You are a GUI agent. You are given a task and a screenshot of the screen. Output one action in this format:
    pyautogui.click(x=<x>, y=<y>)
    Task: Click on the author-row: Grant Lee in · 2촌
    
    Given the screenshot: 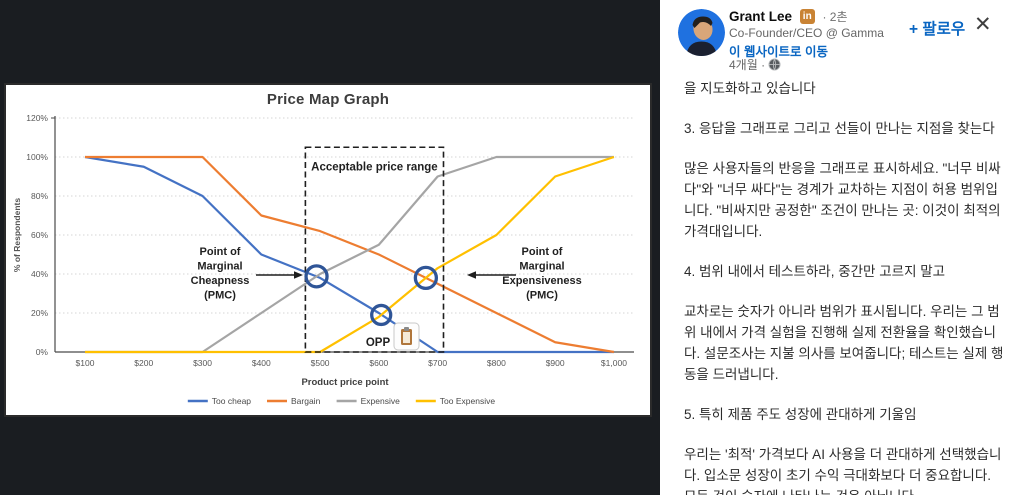 What is the action you would take?
    pyautogui.click(x=788, y=16)
    